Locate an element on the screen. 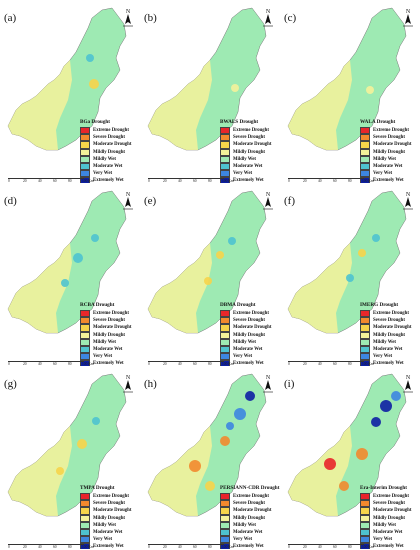  legend-label: Very Wet is located at coordinates (243, 540).